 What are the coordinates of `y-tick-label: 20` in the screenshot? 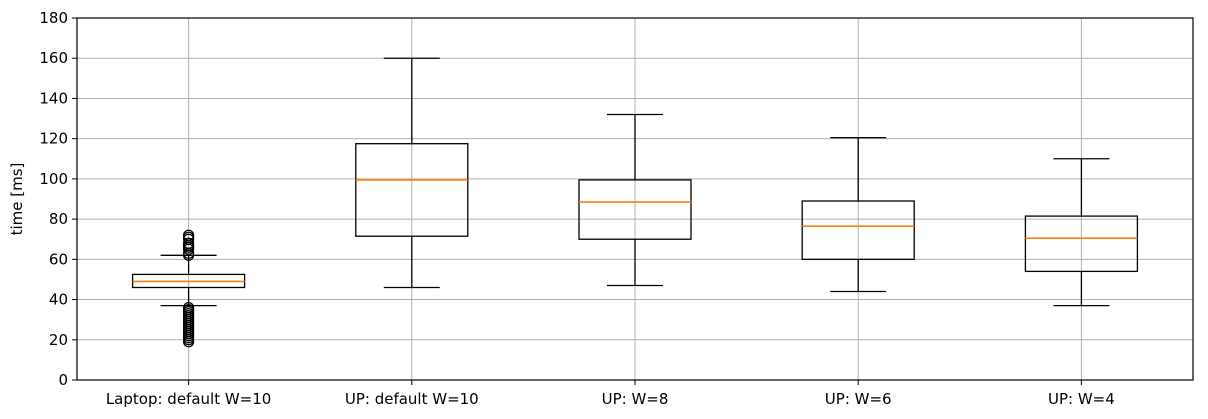 It's located at (58, 340).